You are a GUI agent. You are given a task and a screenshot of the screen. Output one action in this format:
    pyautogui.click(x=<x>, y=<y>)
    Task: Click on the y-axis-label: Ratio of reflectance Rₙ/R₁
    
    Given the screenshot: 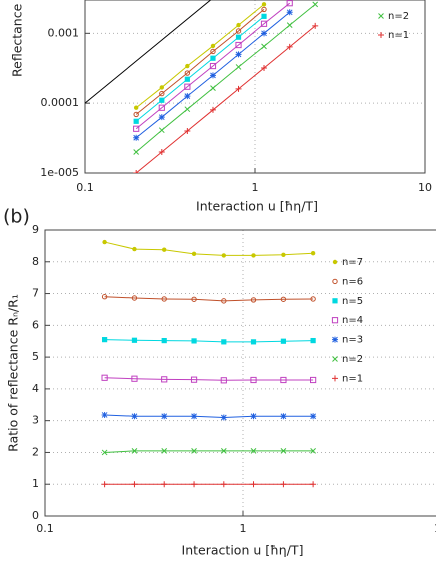 What is the action you would take?
    pyautogui.click(x=13, y=373)
    